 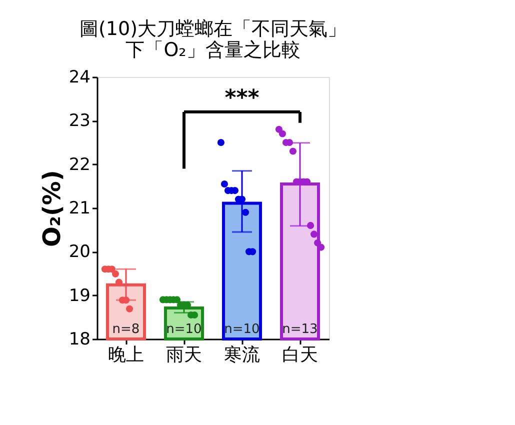 I want to click on y-tick-label: 20, so click(x=79, y=252).